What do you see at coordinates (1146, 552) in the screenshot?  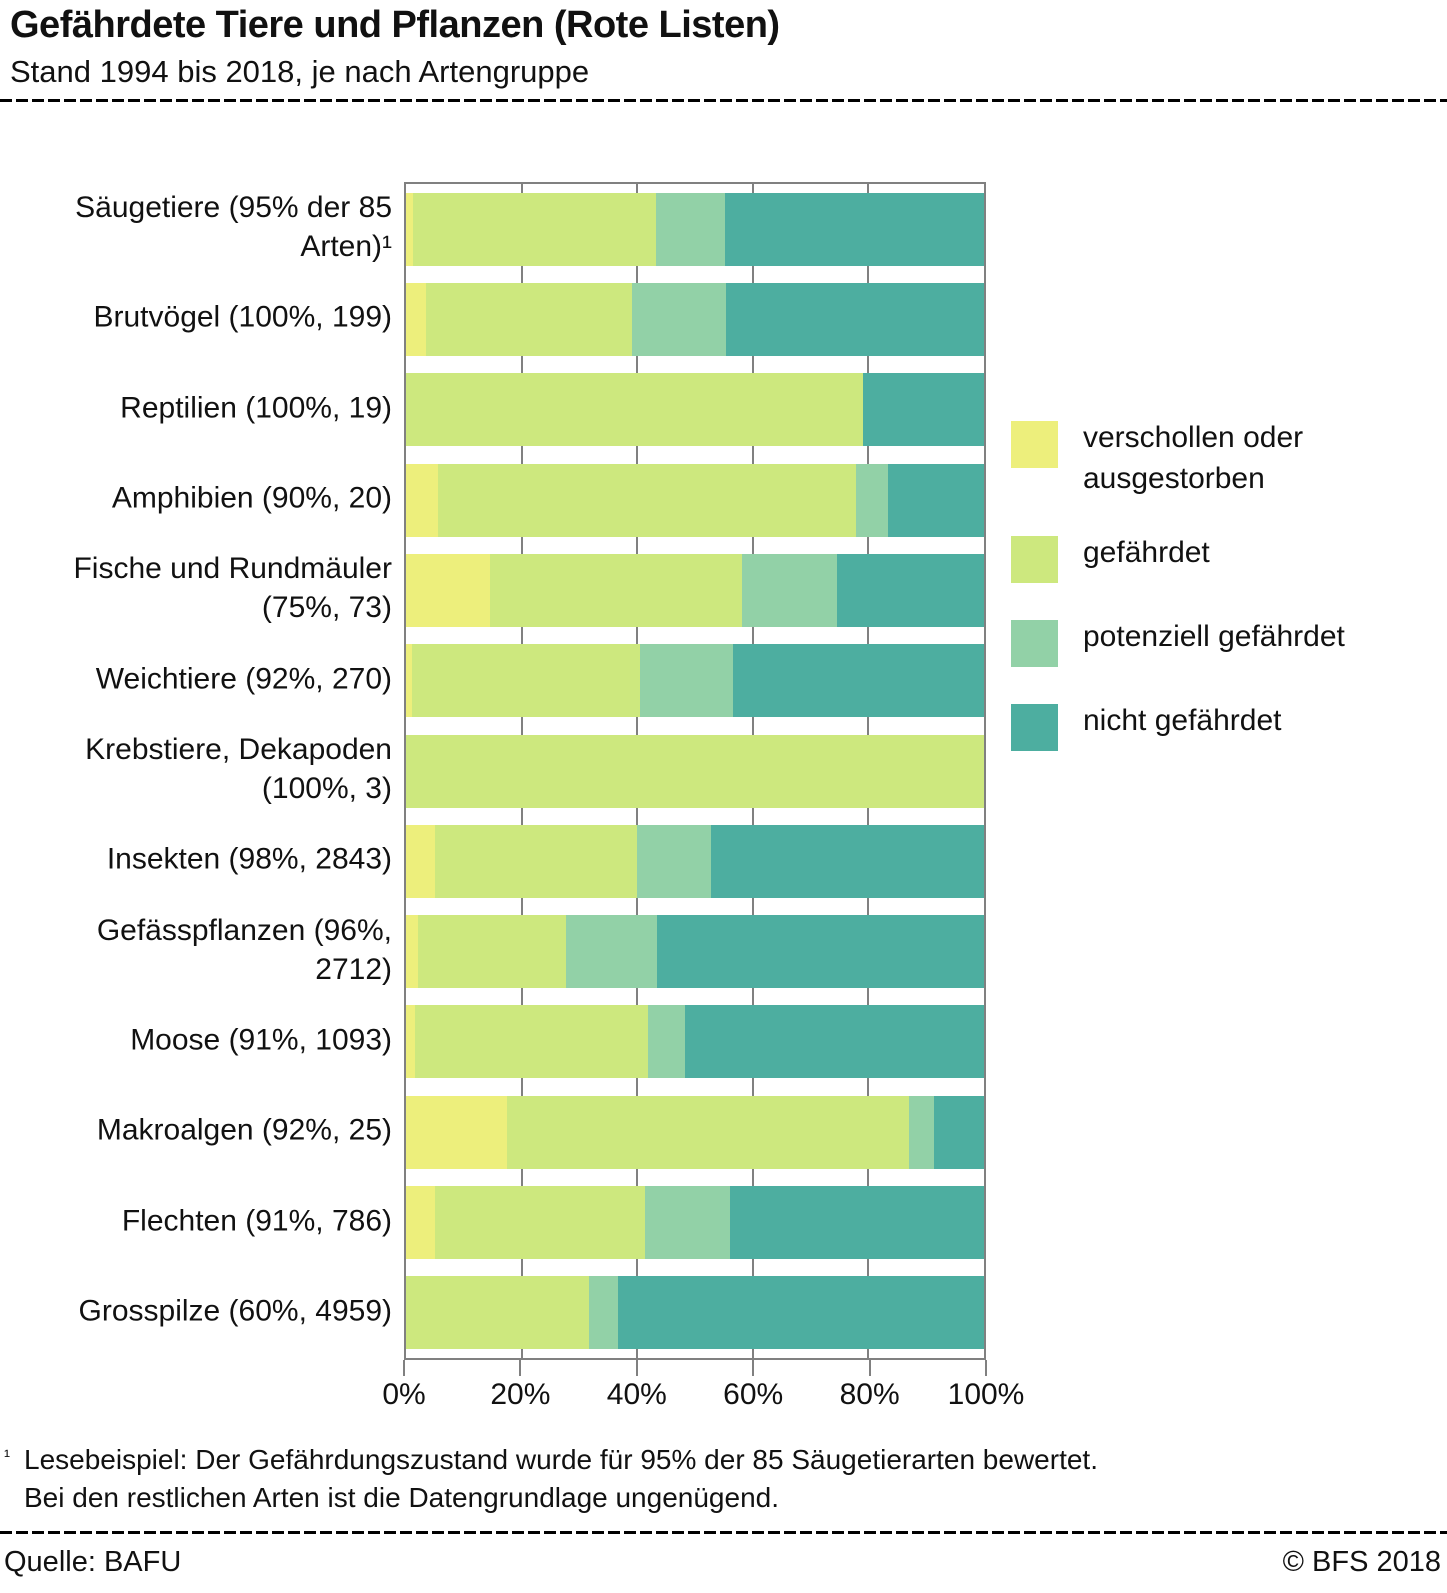 I see `legend-label-gefaehrdet: gefährdet` at bounding box center [1146, 552].